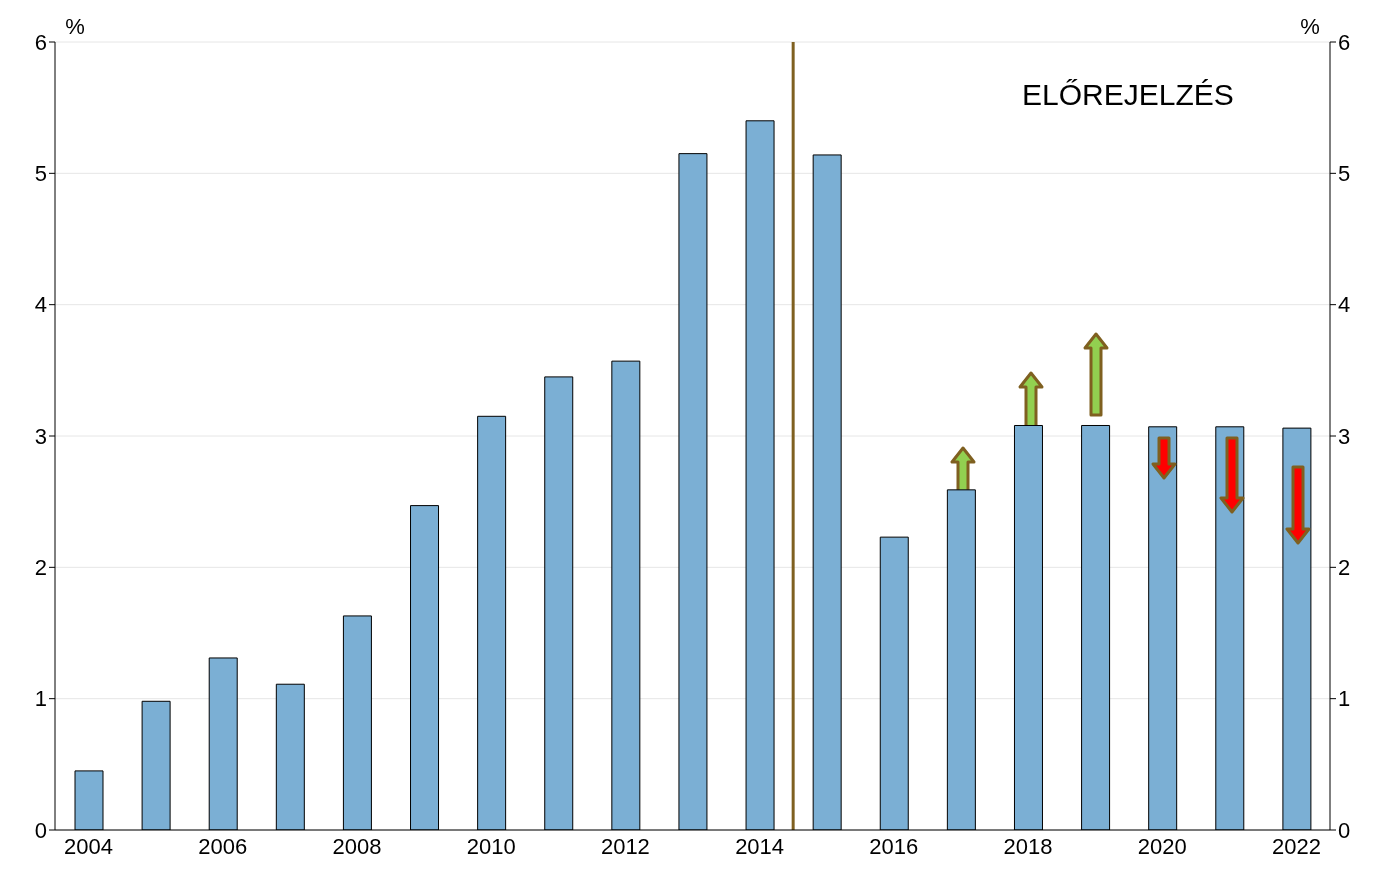 This screenshot has height=881, width=1375. What do you see at coordinates (40, 568) in the screenshot?
I see `y-tick-label: 2` at bounding box center [40, 568].